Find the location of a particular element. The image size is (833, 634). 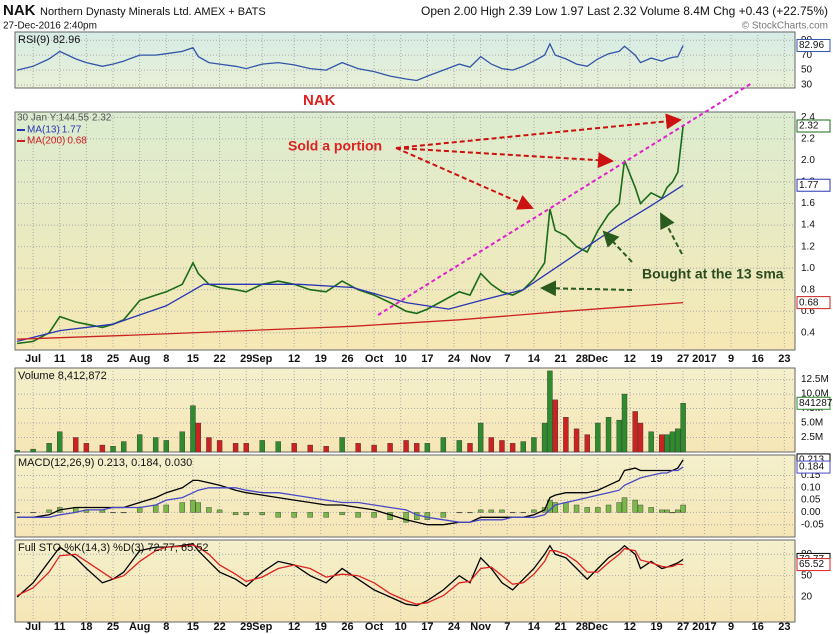

annotation: Bought at the 13 sma is located at coordinates (713, 274).